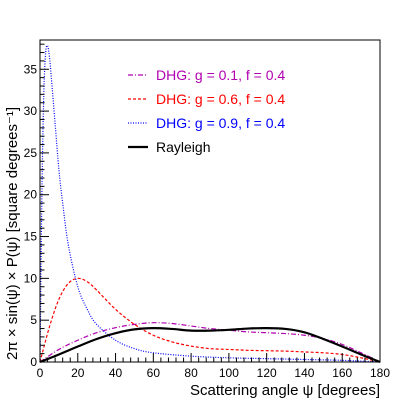 This screenshot has height=403, width=408. What do you see at coordinates (229, 373) in the screenshot?
I see `x-tick-label: 100` at bounding box center [229, 373].